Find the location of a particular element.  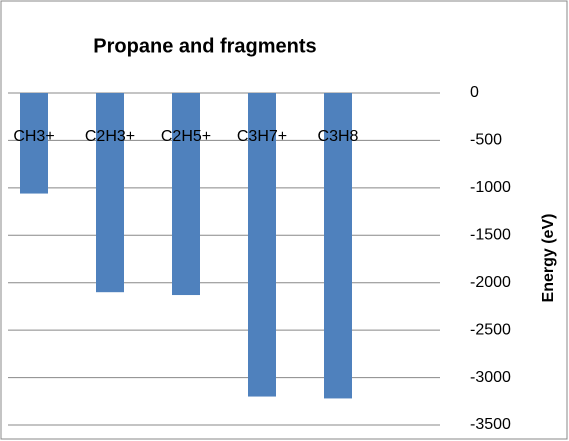

y-tick-label: -2500 is located at coordinates (490, 329).